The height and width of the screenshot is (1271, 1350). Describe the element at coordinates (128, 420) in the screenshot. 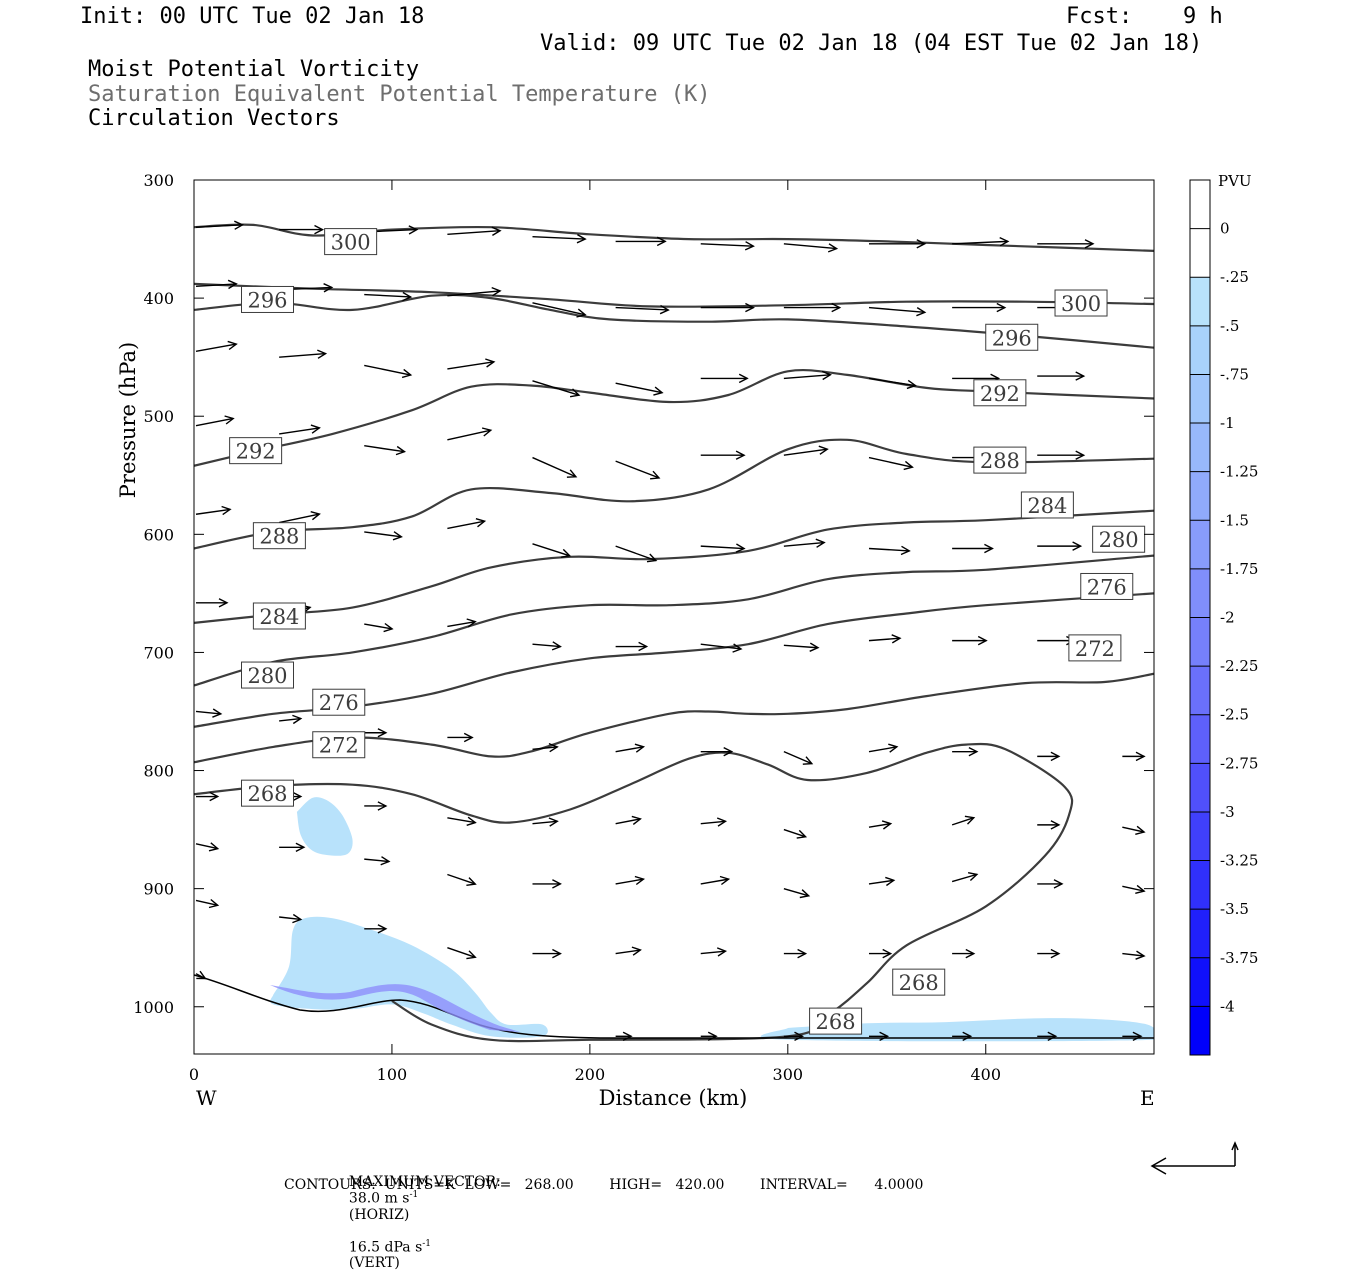

I see `y-axis-label: Pressure (hPa)` at that location.